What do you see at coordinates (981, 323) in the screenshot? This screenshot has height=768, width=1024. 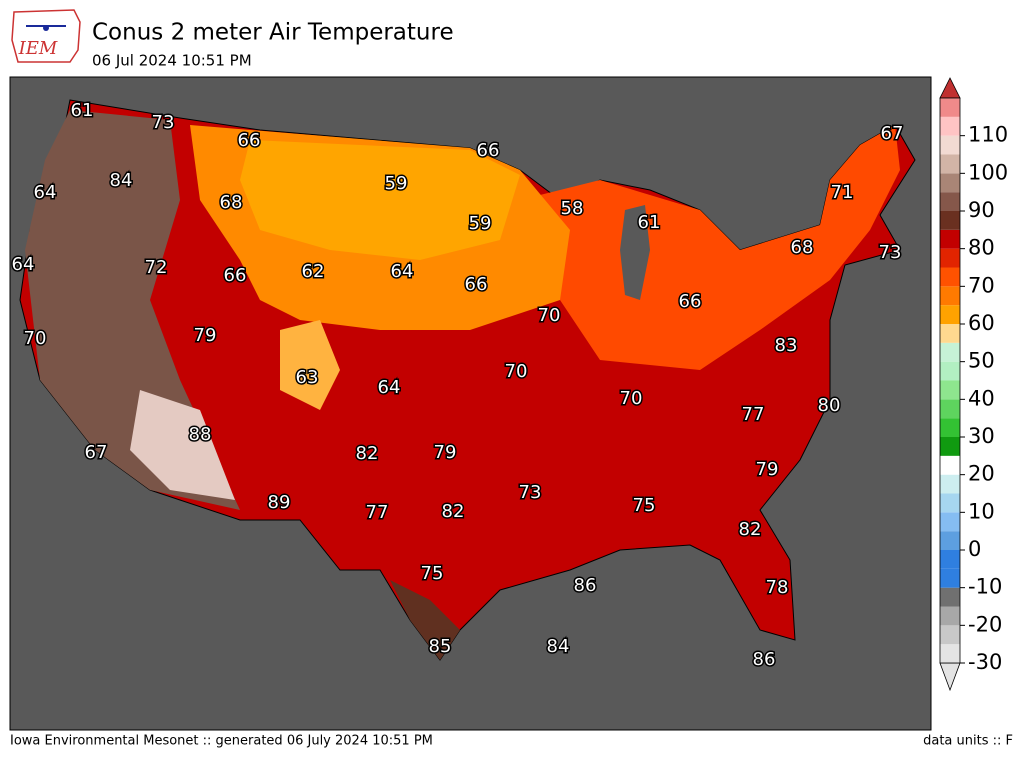 I see `colorbar-tick-label: 60` at bounding box center [981, 323].